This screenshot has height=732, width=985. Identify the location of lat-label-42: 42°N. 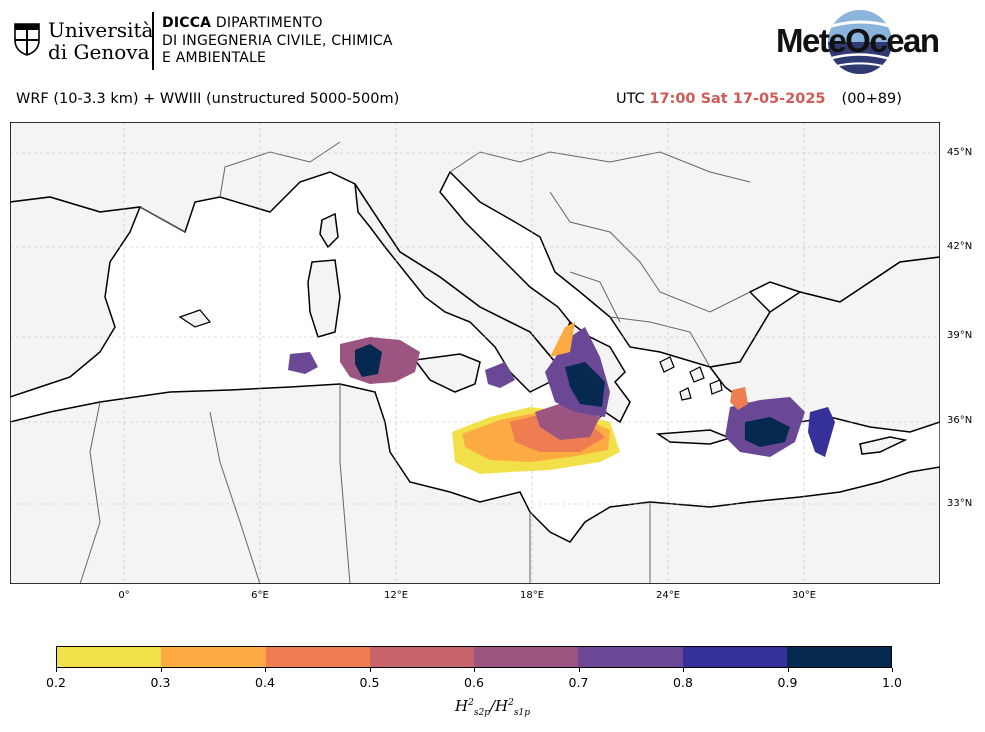
(960, 246).